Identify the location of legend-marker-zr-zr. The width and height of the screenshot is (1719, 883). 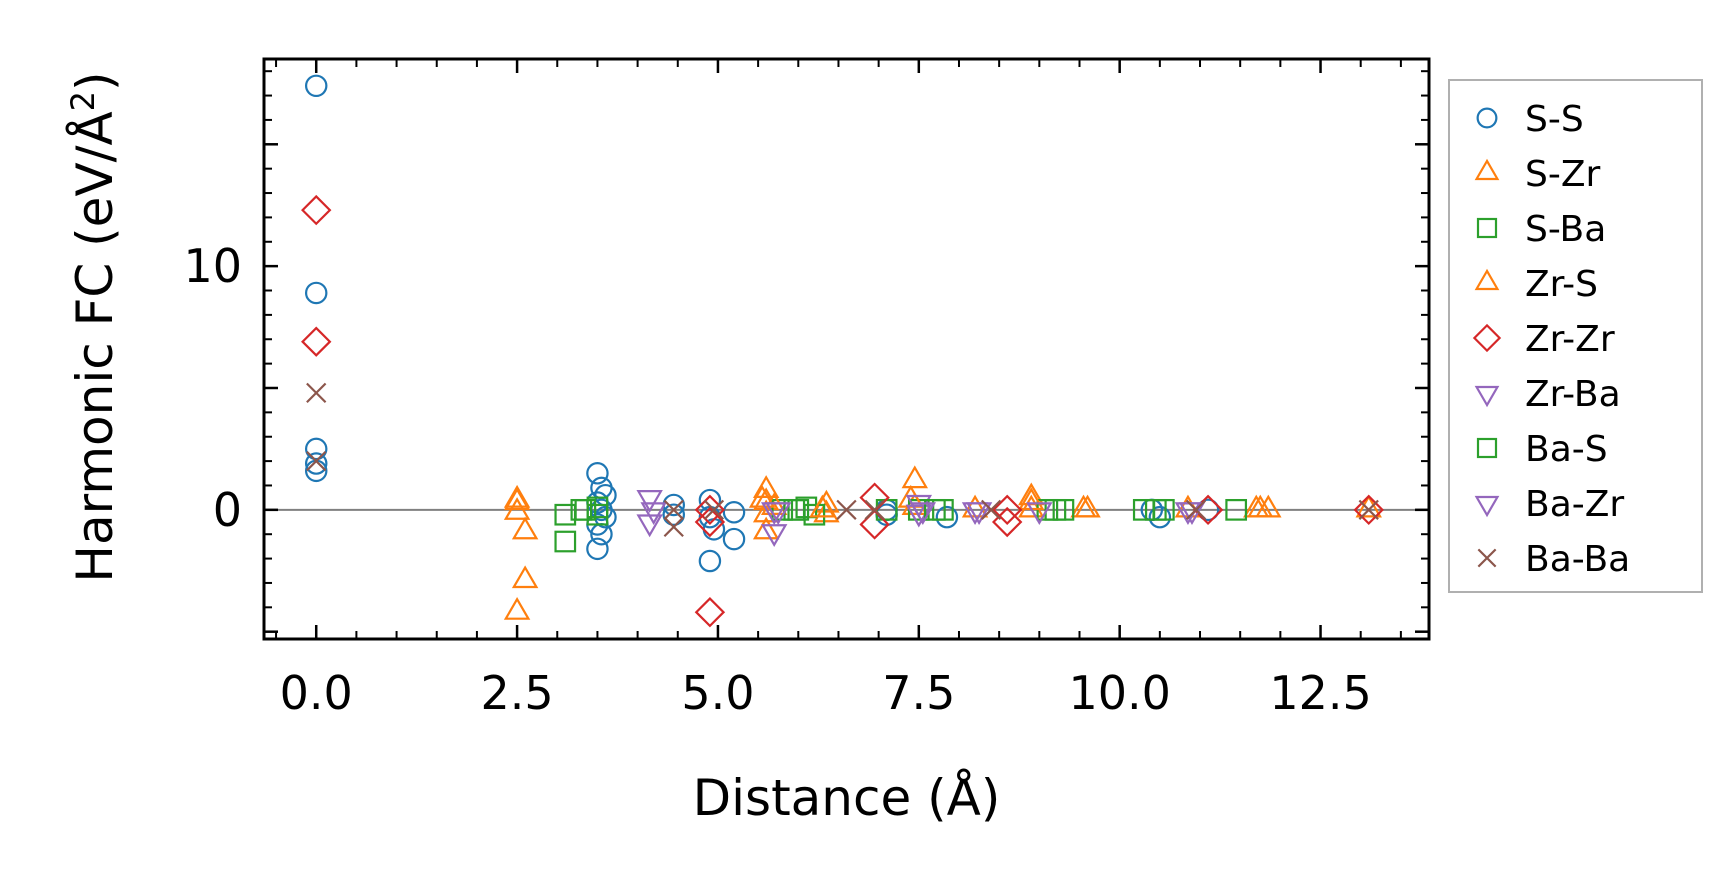
(1487, 338).